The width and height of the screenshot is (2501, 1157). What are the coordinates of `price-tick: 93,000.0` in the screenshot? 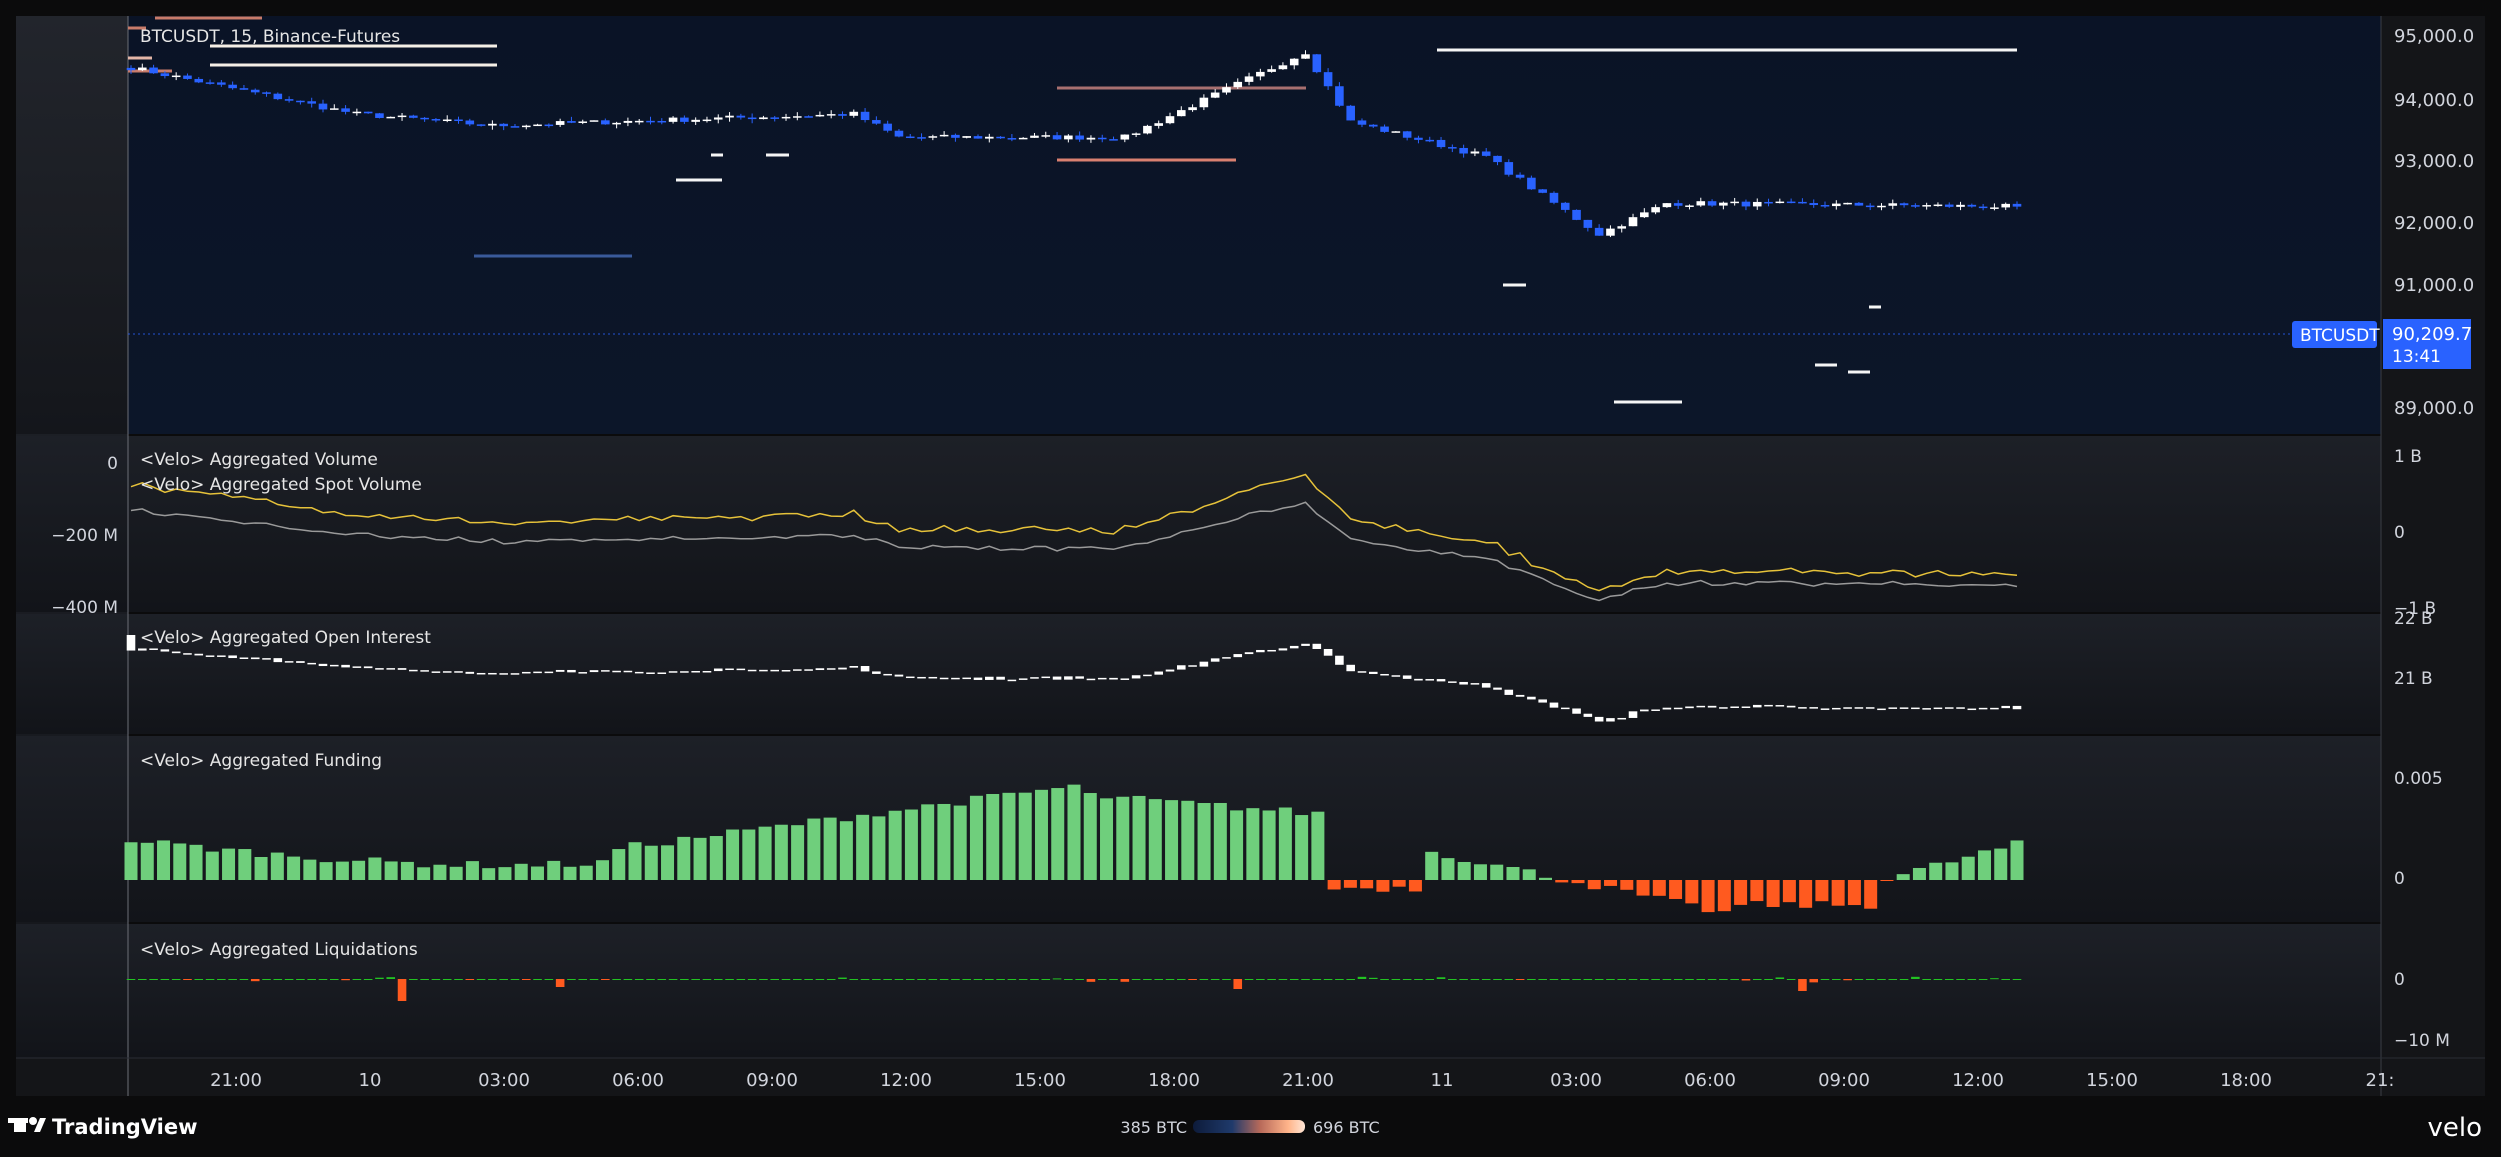 It's located at (2434, 161).